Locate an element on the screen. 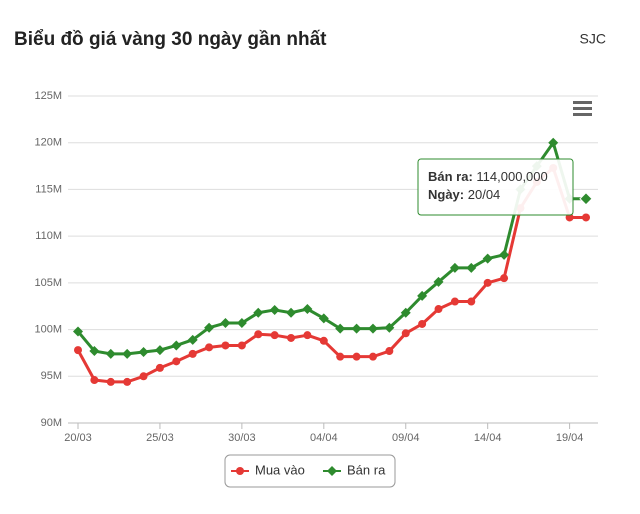 Image resolution: width=640 pixels, height=514 pixels. y-tick-label: 115M is located at coordinates (48, 189).